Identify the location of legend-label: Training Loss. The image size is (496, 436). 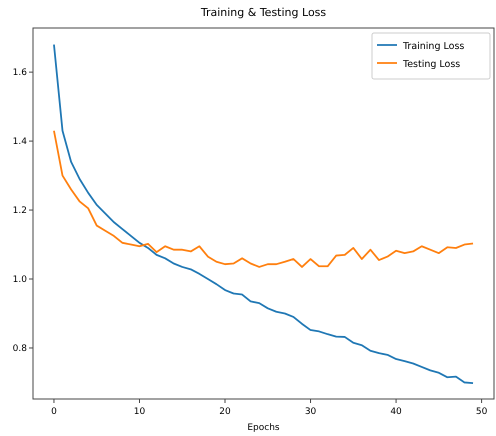
(433, 46).